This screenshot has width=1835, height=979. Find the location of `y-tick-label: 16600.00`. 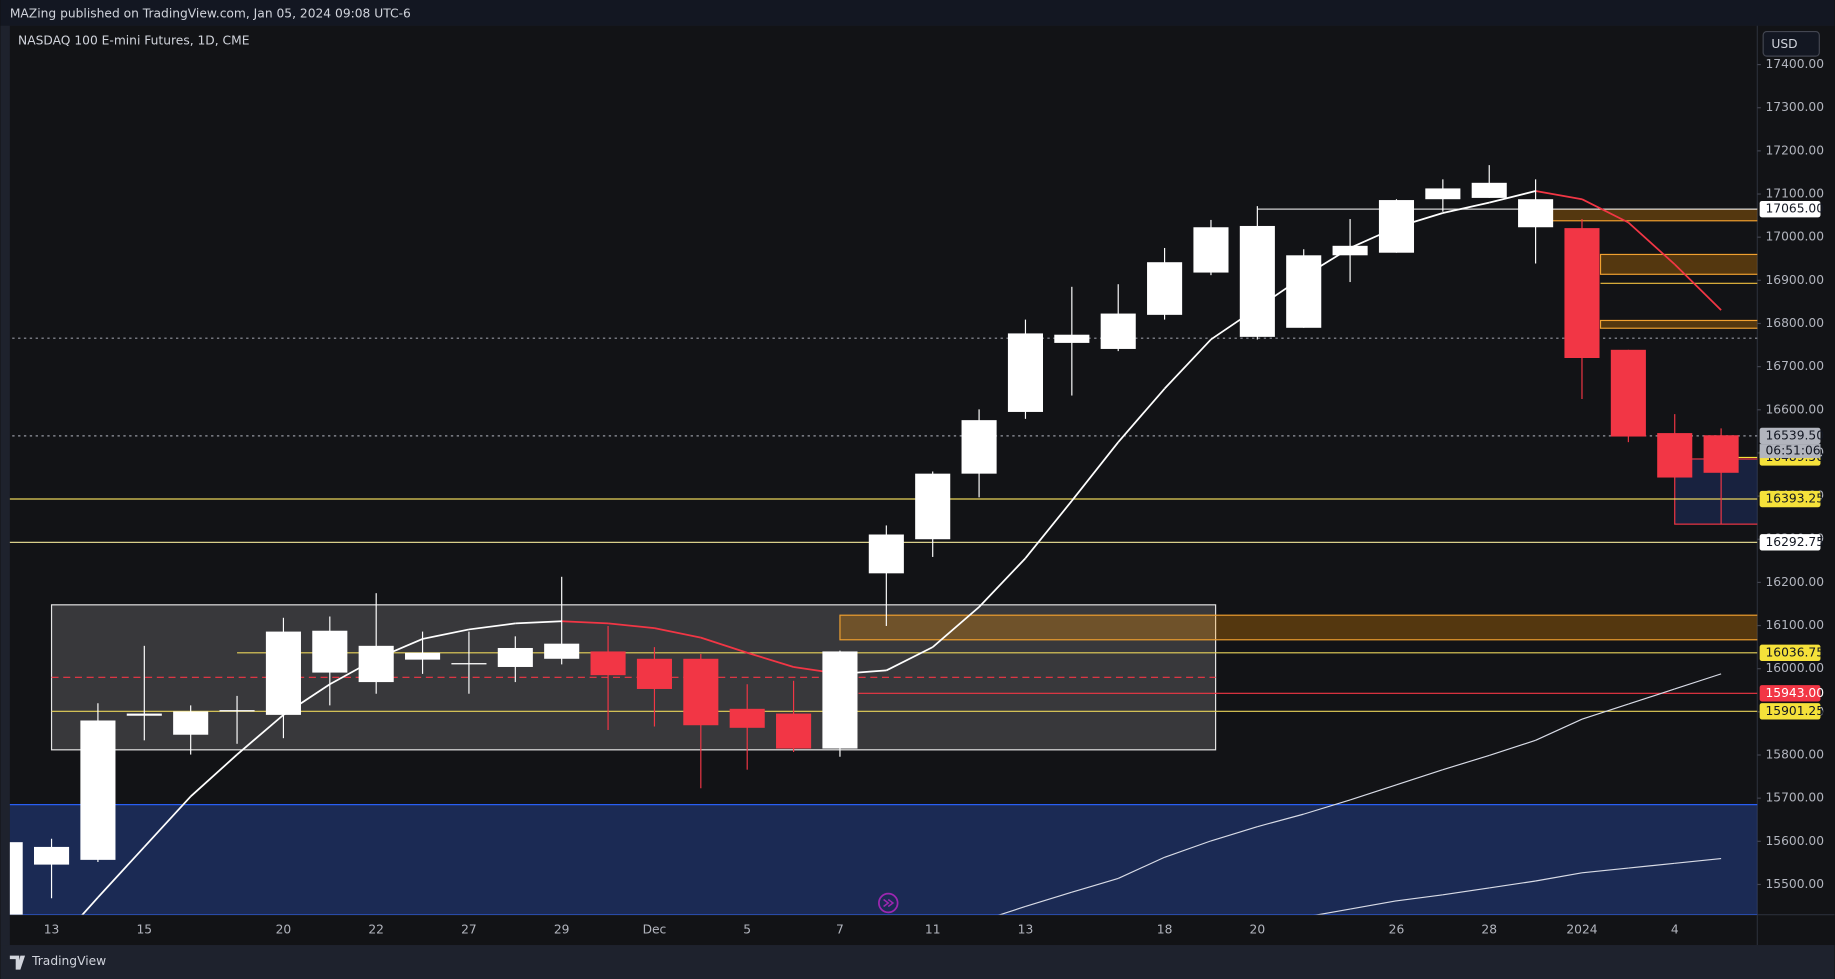

y-tick-label: 16600.00 is located at coordinates (1794, 409).